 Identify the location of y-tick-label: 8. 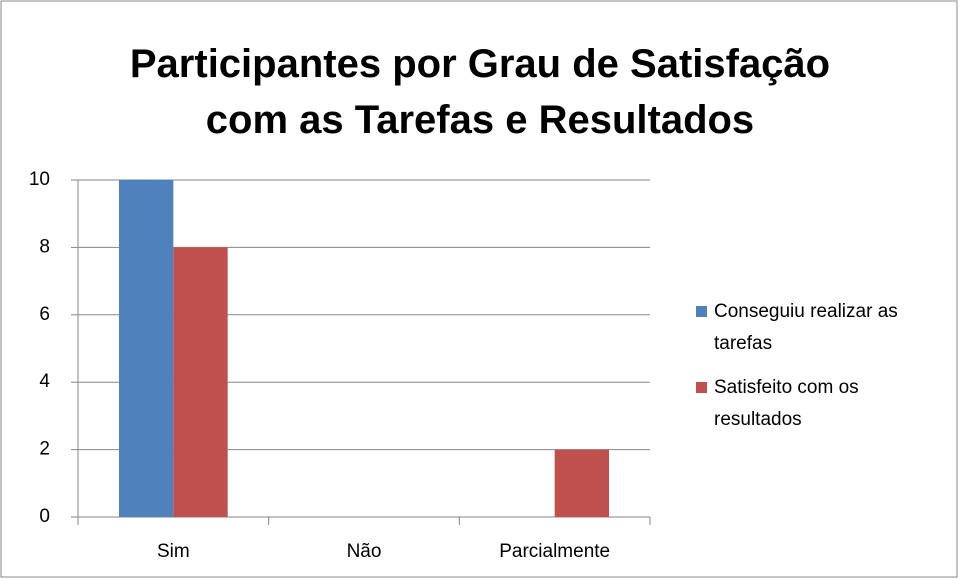
(44, 246).